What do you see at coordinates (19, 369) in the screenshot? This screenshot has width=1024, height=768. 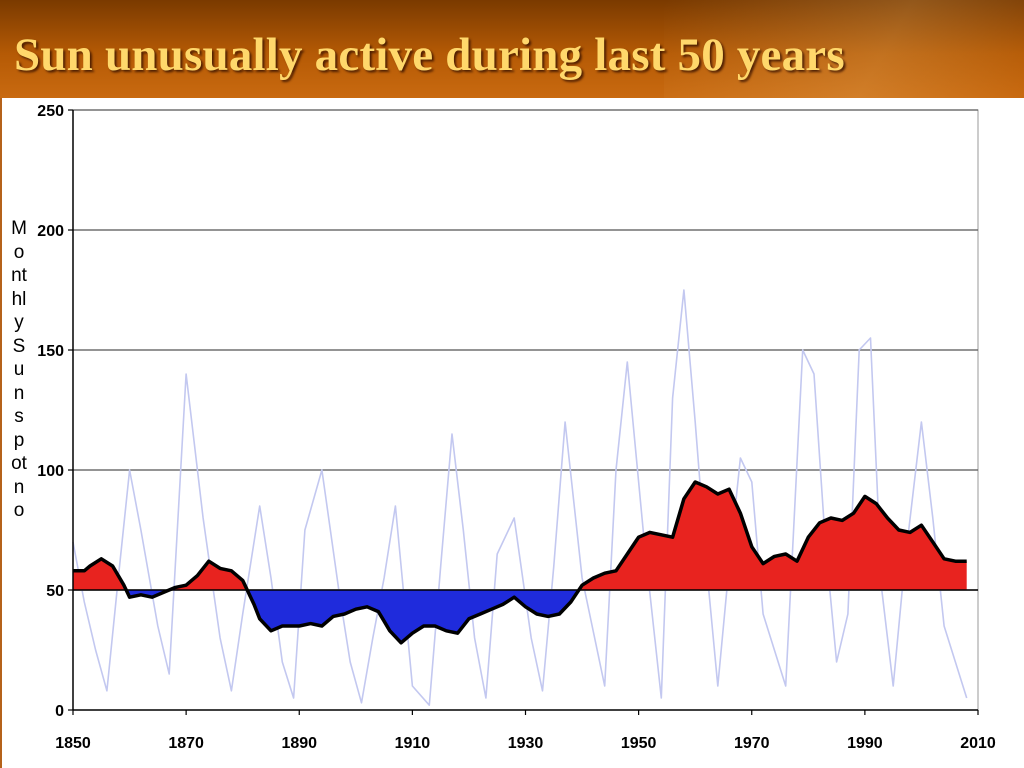 I see `y-axis-label: Monthly Sunspotno` at bounding box center [19, 369].